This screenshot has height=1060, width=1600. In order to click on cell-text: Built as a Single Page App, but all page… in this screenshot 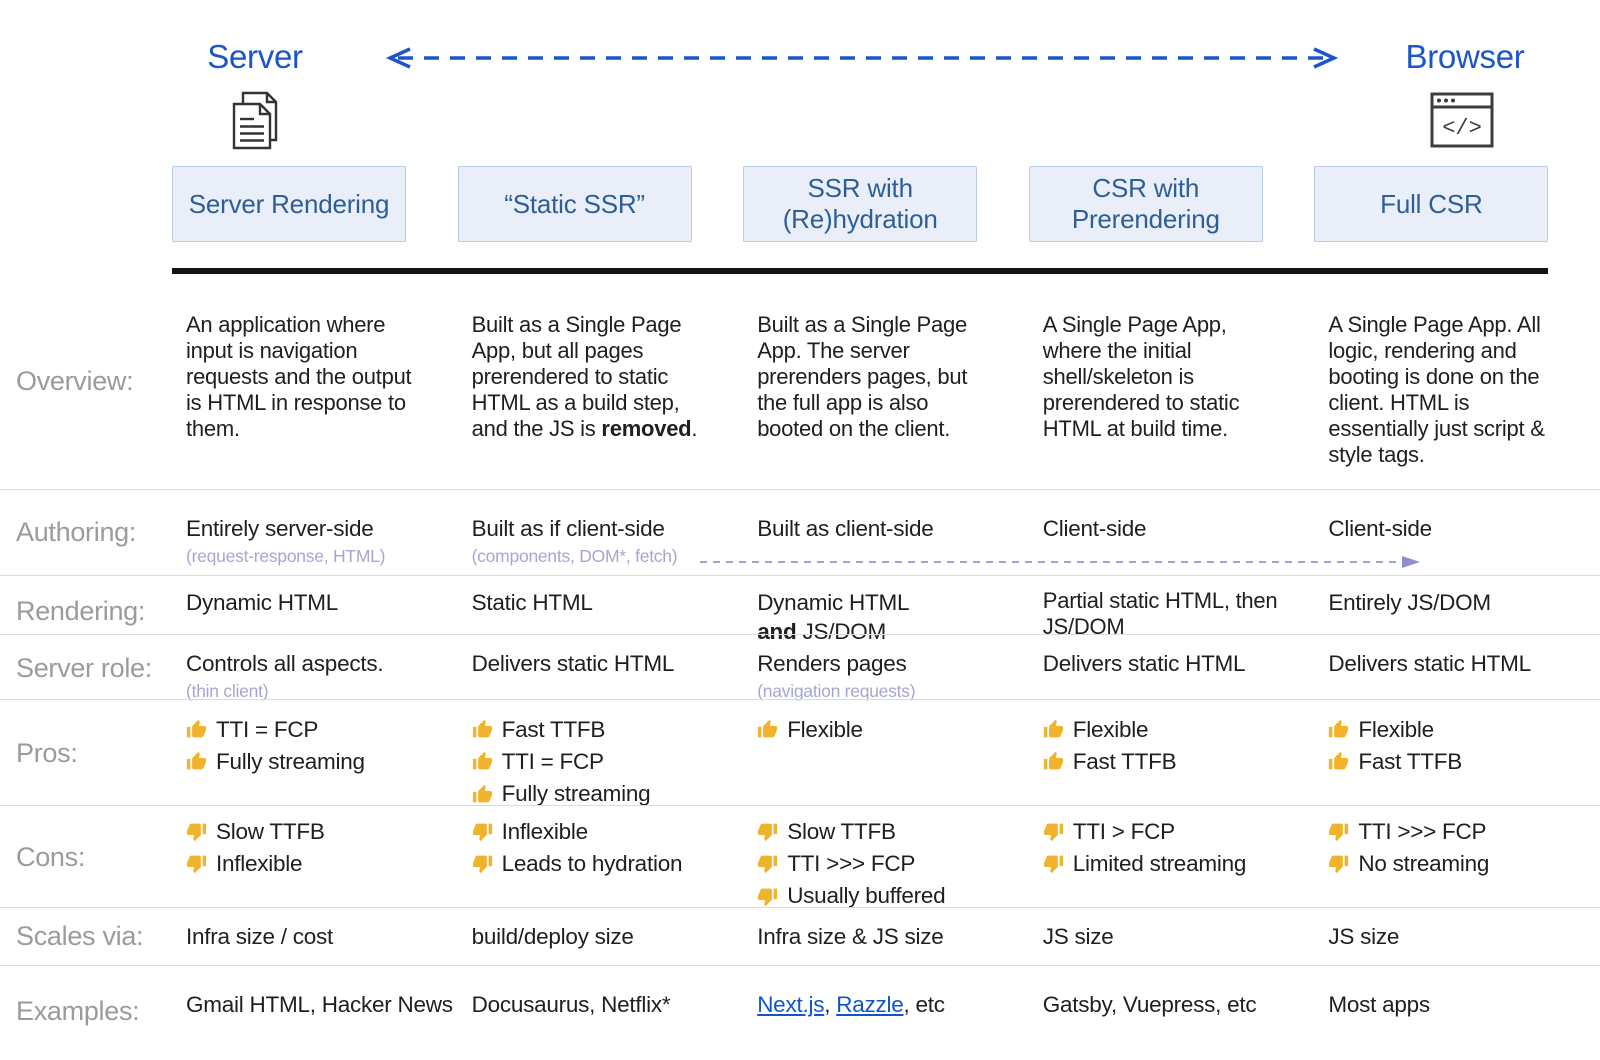, I will do `click(584, 377)`.